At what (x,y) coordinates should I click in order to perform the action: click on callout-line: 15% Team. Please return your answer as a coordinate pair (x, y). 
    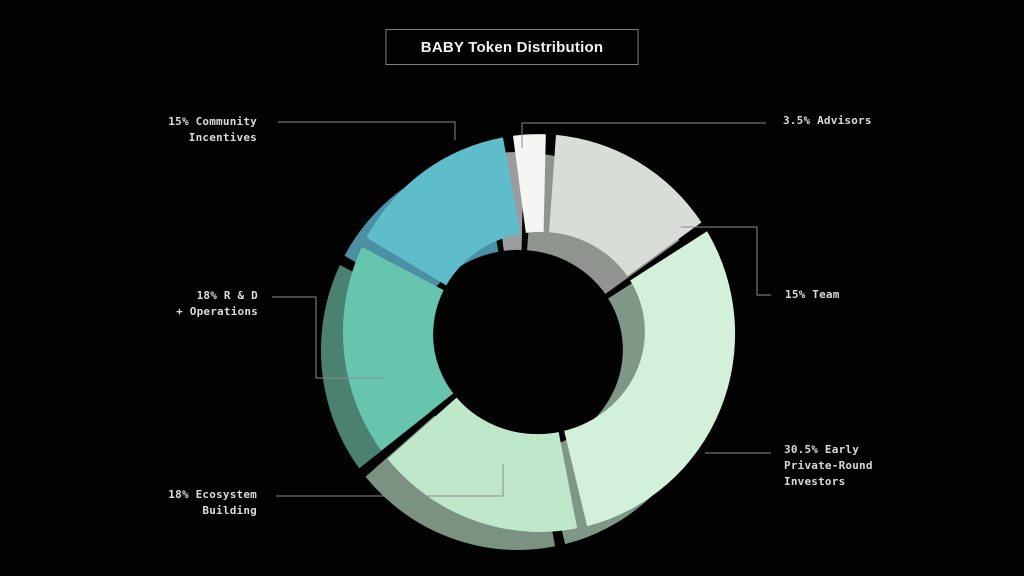
    Looking at the image, I should click on (812, 294).